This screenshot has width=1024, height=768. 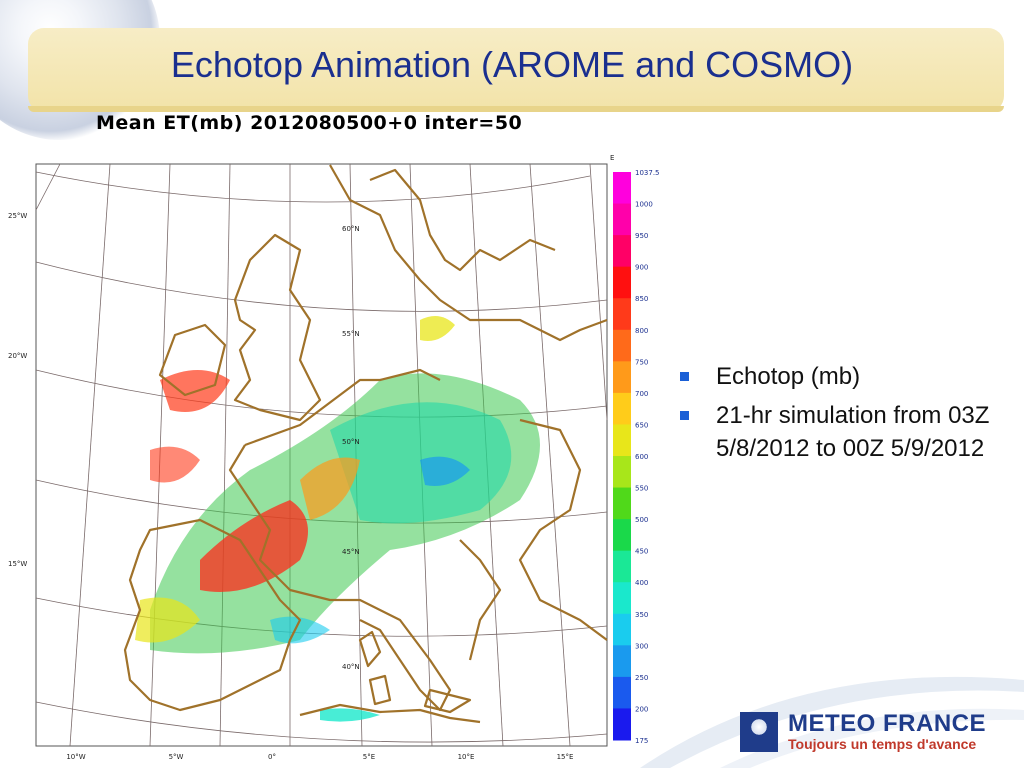 I want to click on bullet-item: Echotop (mb), so click(x=846, y=376).